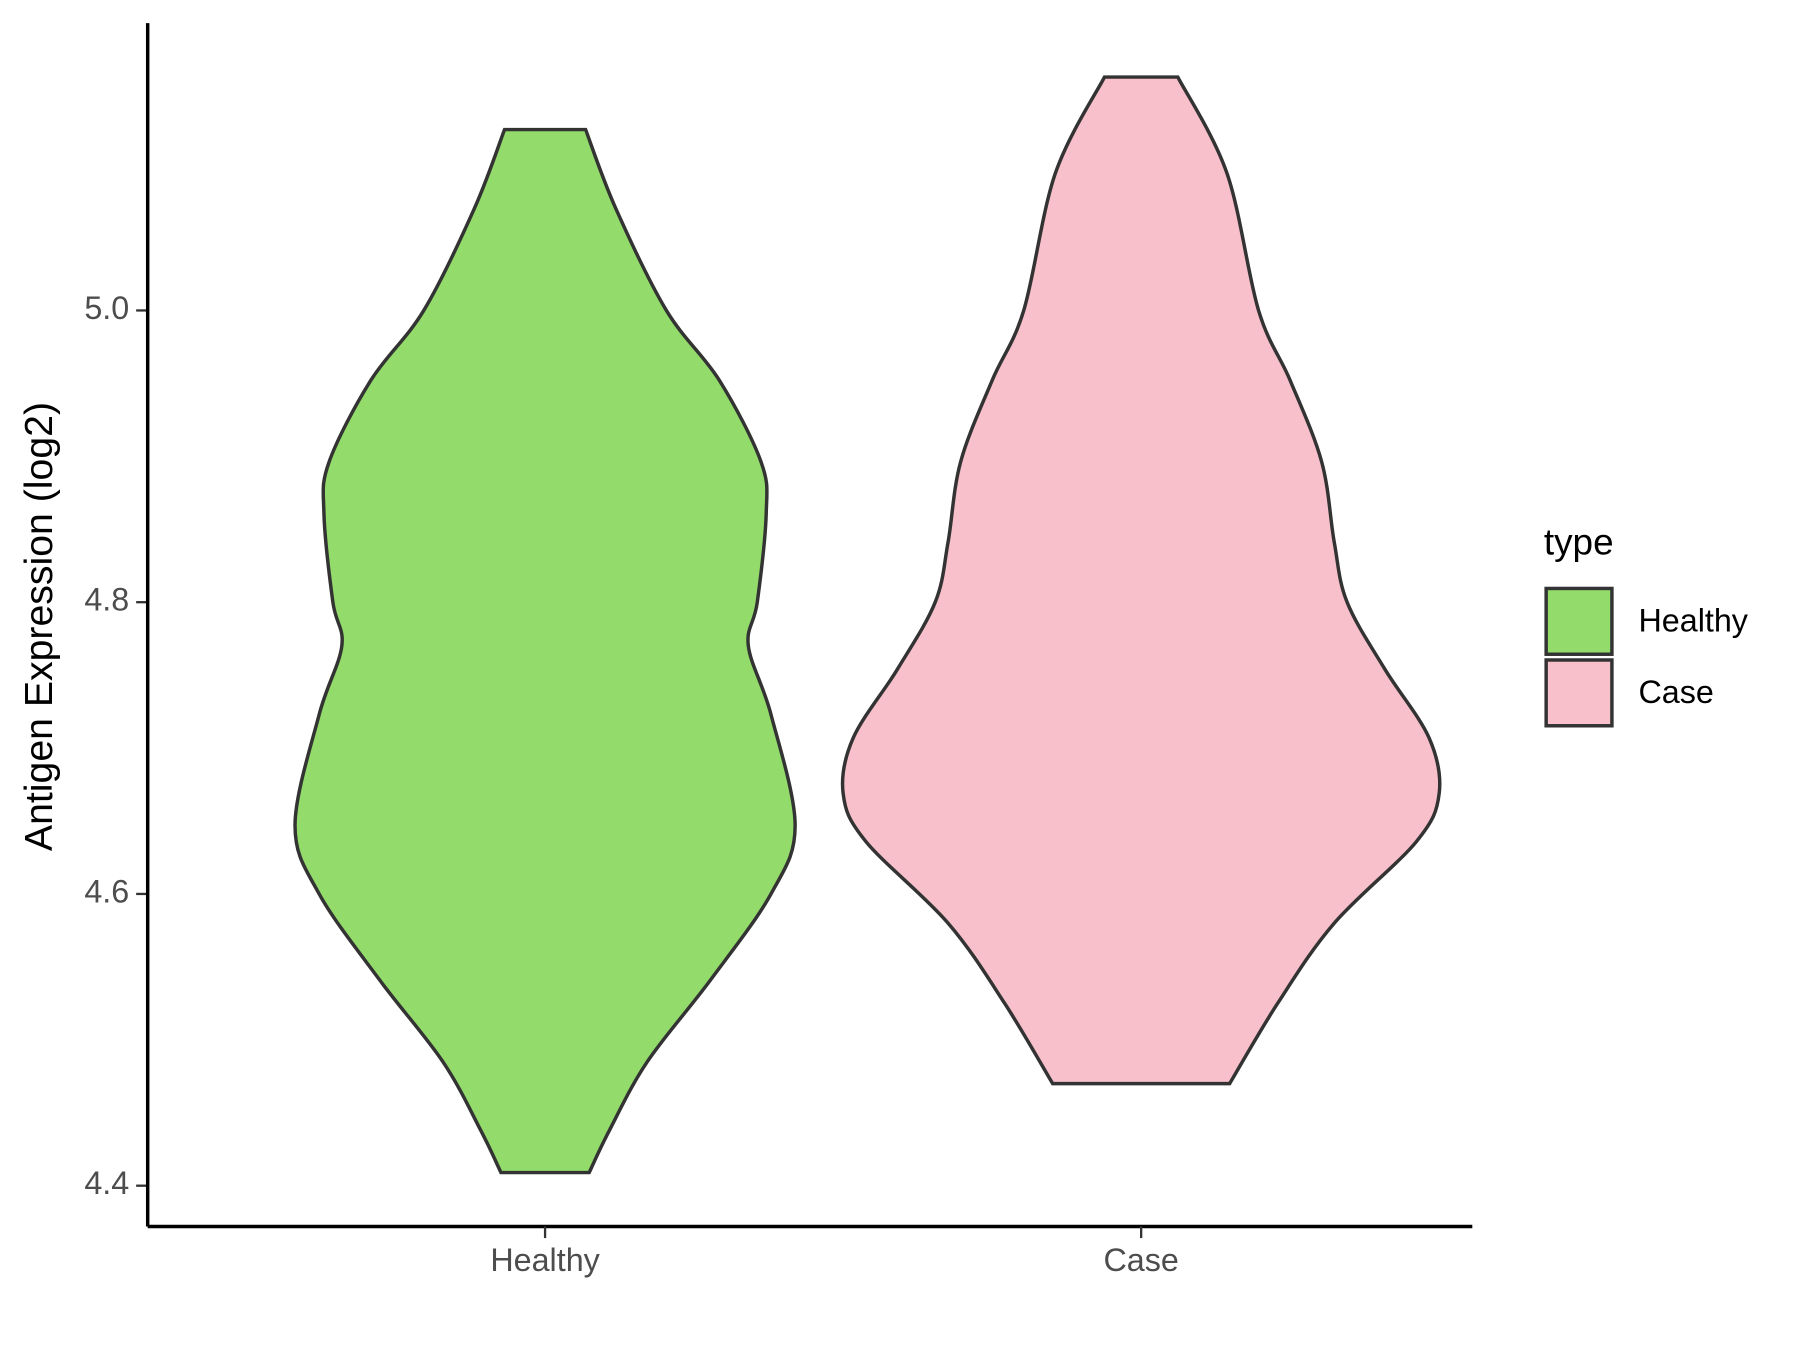 Image resolution: width=1800 pixels, height=1350 pixels. I want to click on y-tick-label: 4.8, so click(106, 600).